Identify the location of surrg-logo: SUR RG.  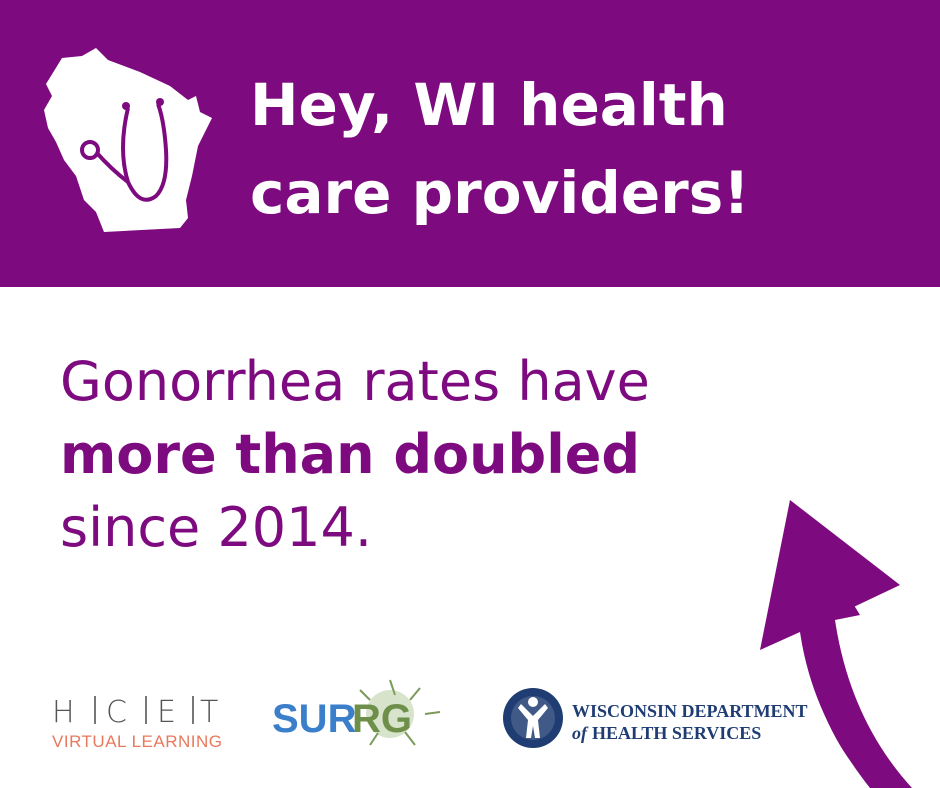
(356, 712).